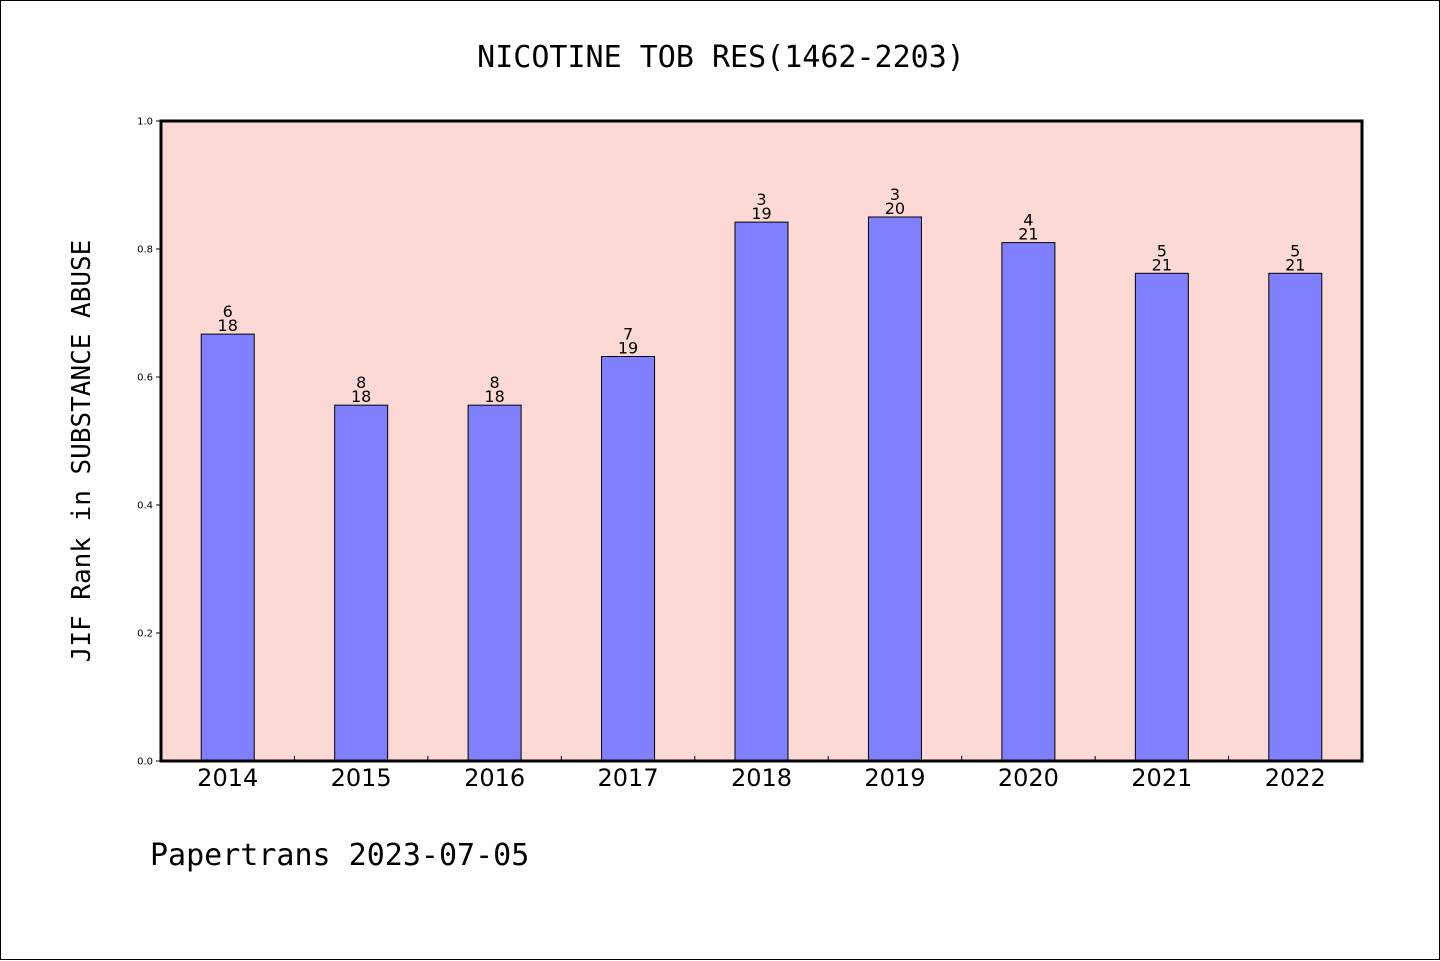  What do you see at coordinates (494, 778) in the screenshot?
I see `x-tick-label: 2016` at bounding box center [494, 778].